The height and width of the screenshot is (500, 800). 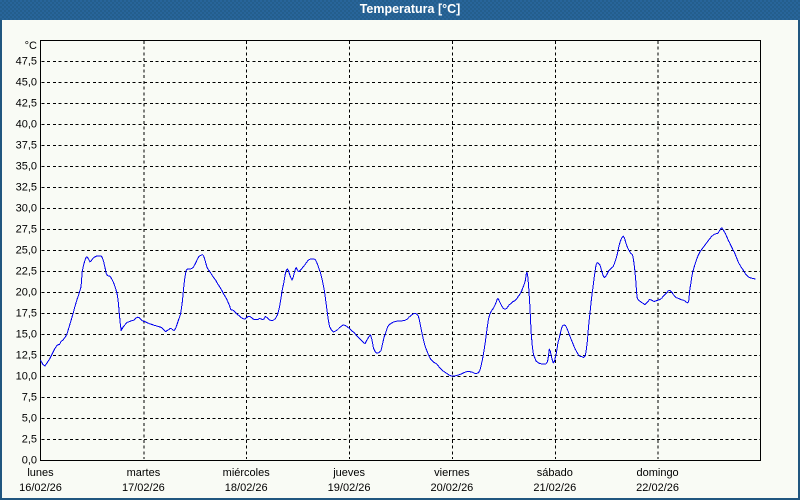 I want to click on svg-text: 7,5, so click(x=29, y=398).